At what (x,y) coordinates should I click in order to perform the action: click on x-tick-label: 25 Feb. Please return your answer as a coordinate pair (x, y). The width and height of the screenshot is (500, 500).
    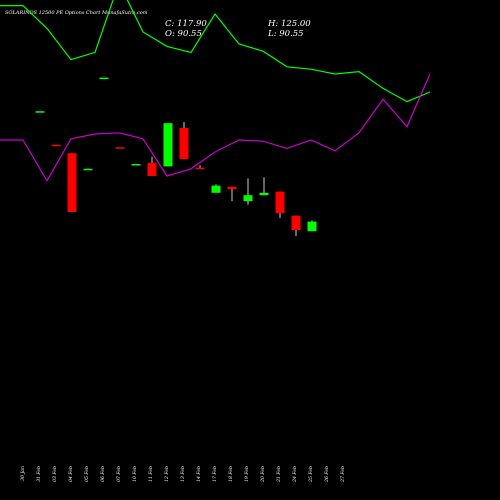
    Looking at the image, I should click on (311, 474).